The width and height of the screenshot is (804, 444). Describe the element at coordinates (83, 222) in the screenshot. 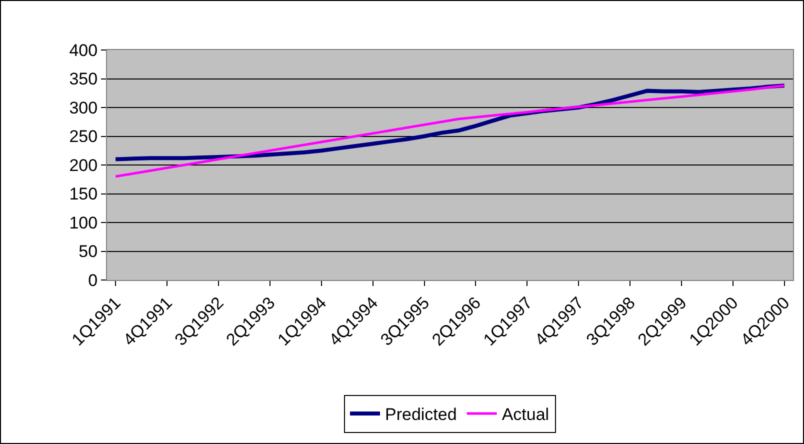

I see `y-tick-label: 100` at that location.